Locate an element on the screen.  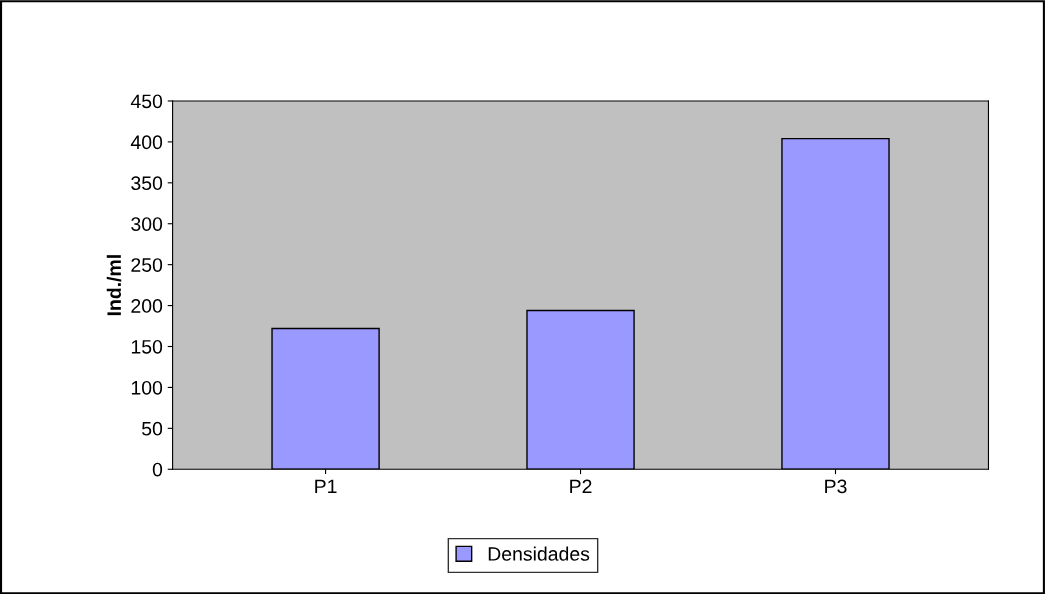
y-tick-label: 200 is located at coordinates (147, 306).